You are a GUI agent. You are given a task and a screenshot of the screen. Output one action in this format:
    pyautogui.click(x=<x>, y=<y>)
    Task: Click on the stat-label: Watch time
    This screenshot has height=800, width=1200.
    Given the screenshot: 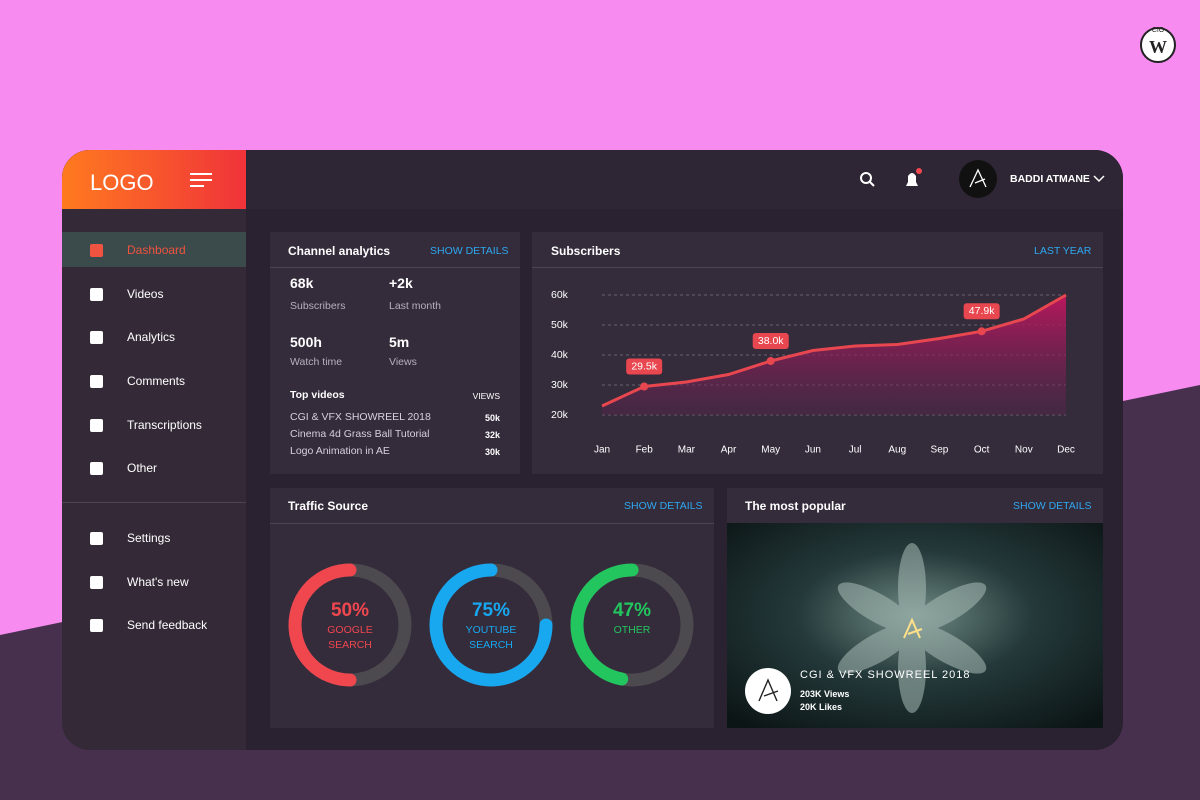 What is the action you would take?
    pyautogui.click(x=316, y=362)
    